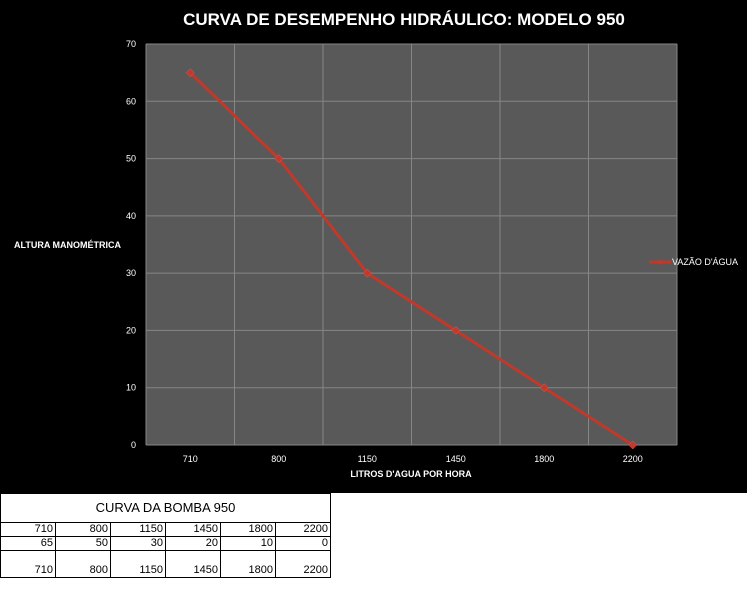 The image size is (747, 590). I want to click on y-tick-label: 0, so click(133, 445).